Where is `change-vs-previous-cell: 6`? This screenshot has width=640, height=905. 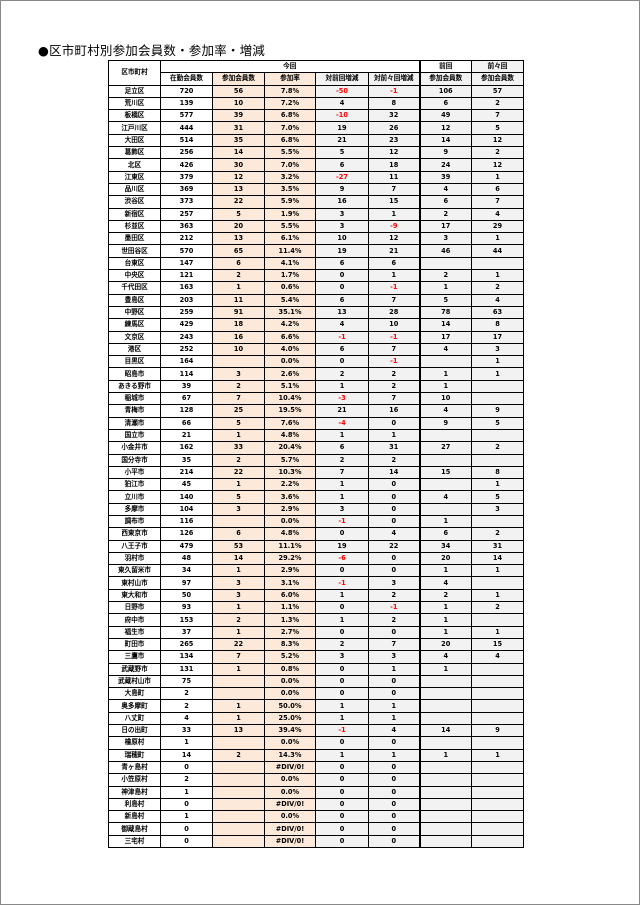 change-vs-previous-cell: 6 is located at coordinates (342, 349).